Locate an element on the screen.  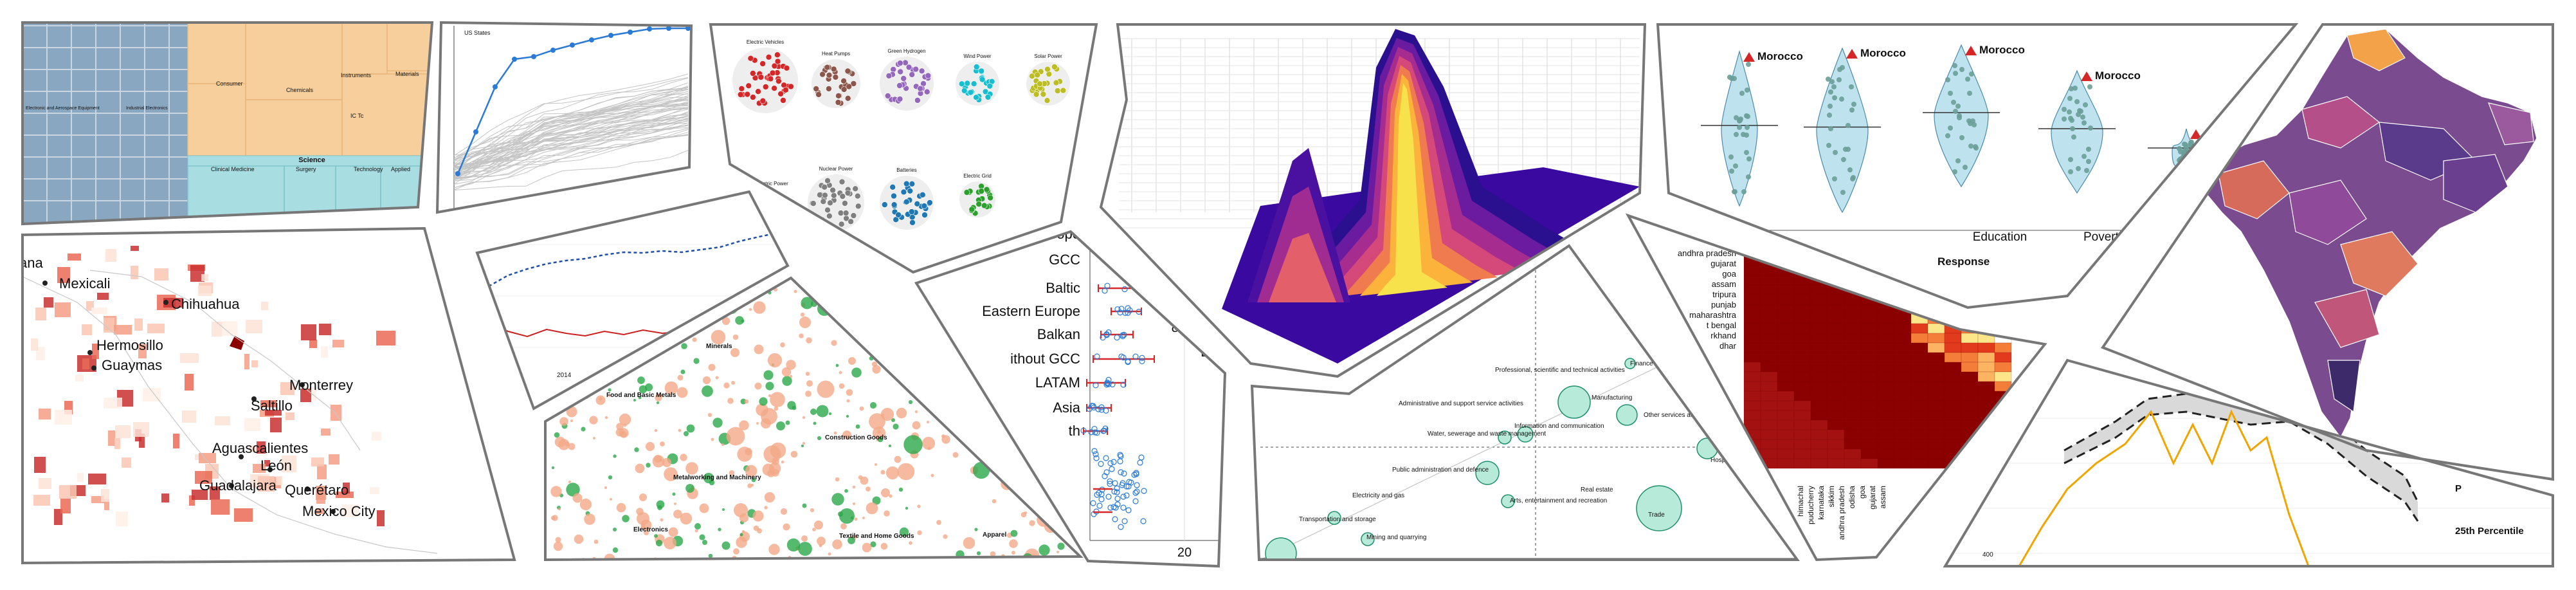
dot-range-row-label: Eastern Europe is located at coordinates (1031, 311).